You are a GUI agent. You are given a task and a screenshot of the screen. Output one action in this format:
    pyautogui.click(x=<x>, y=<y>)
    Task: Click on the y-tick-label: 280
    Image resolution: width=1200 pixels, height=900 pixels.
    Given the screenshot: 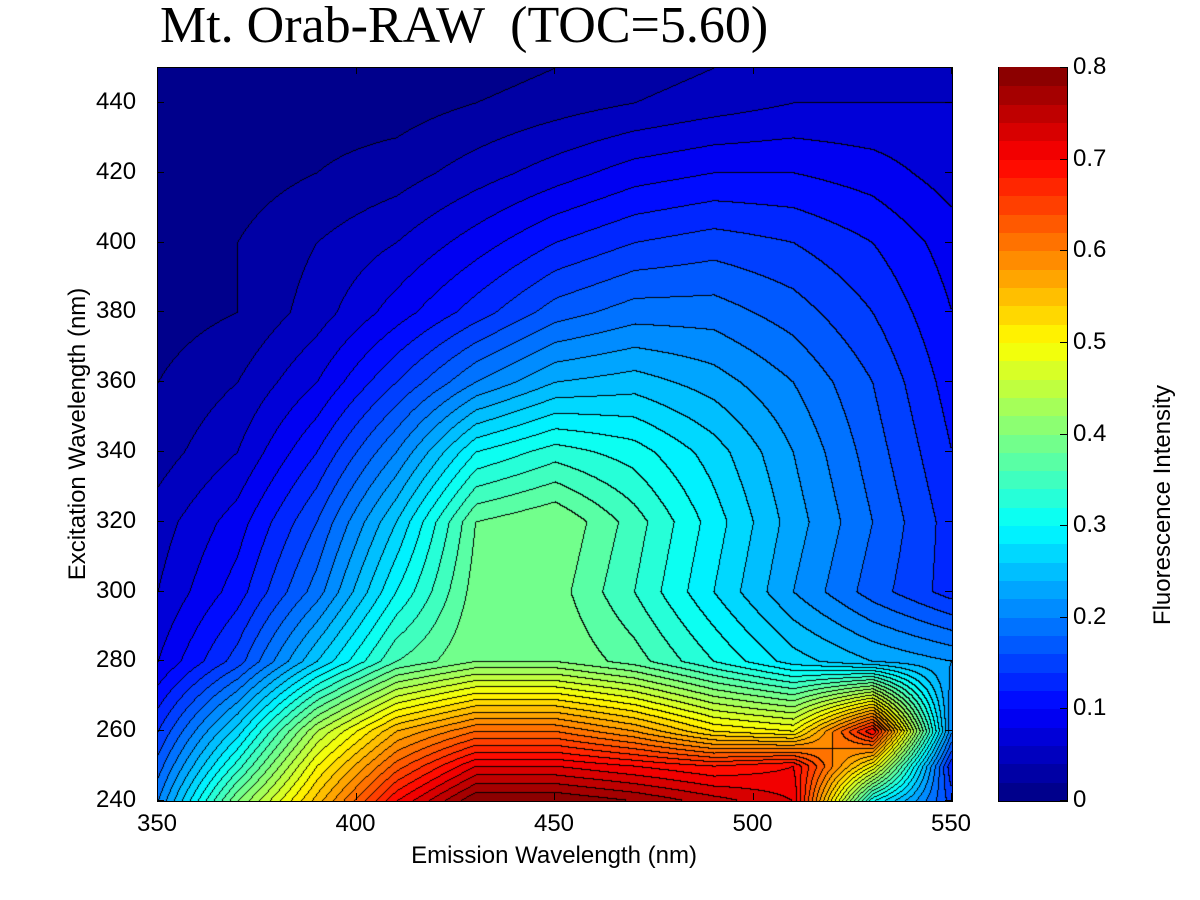 What is the action you would take?
    pyautogui.click(x=116, y=660)
    